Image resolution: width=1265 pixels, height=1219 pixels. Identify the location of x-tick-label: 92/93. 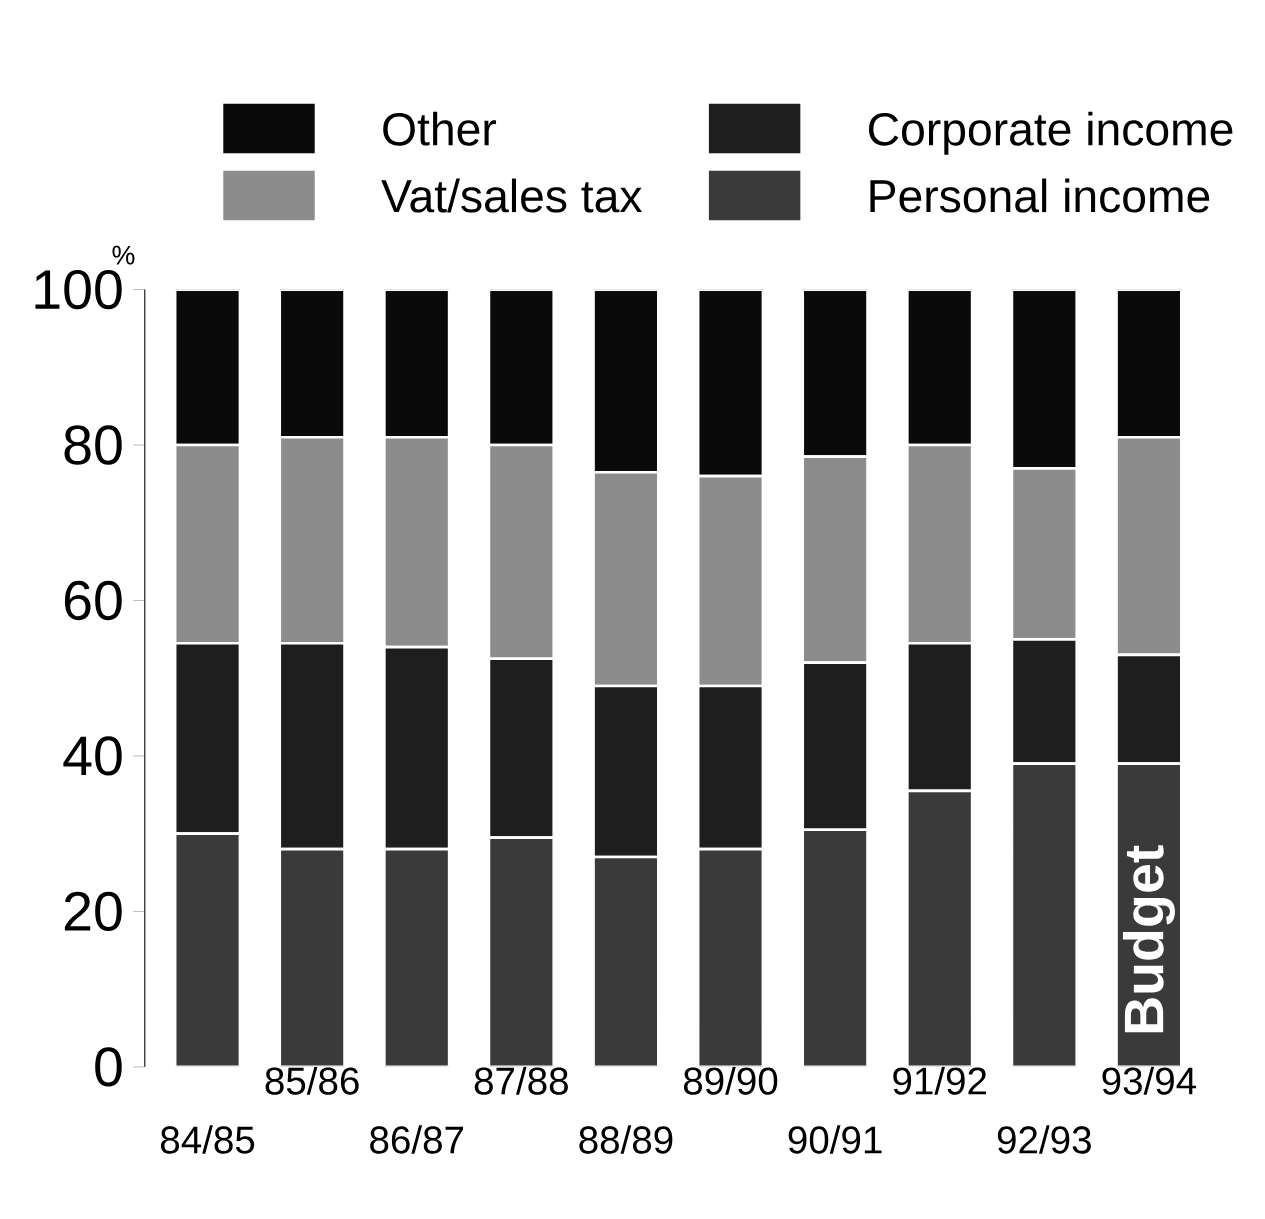
(1044, 1139).